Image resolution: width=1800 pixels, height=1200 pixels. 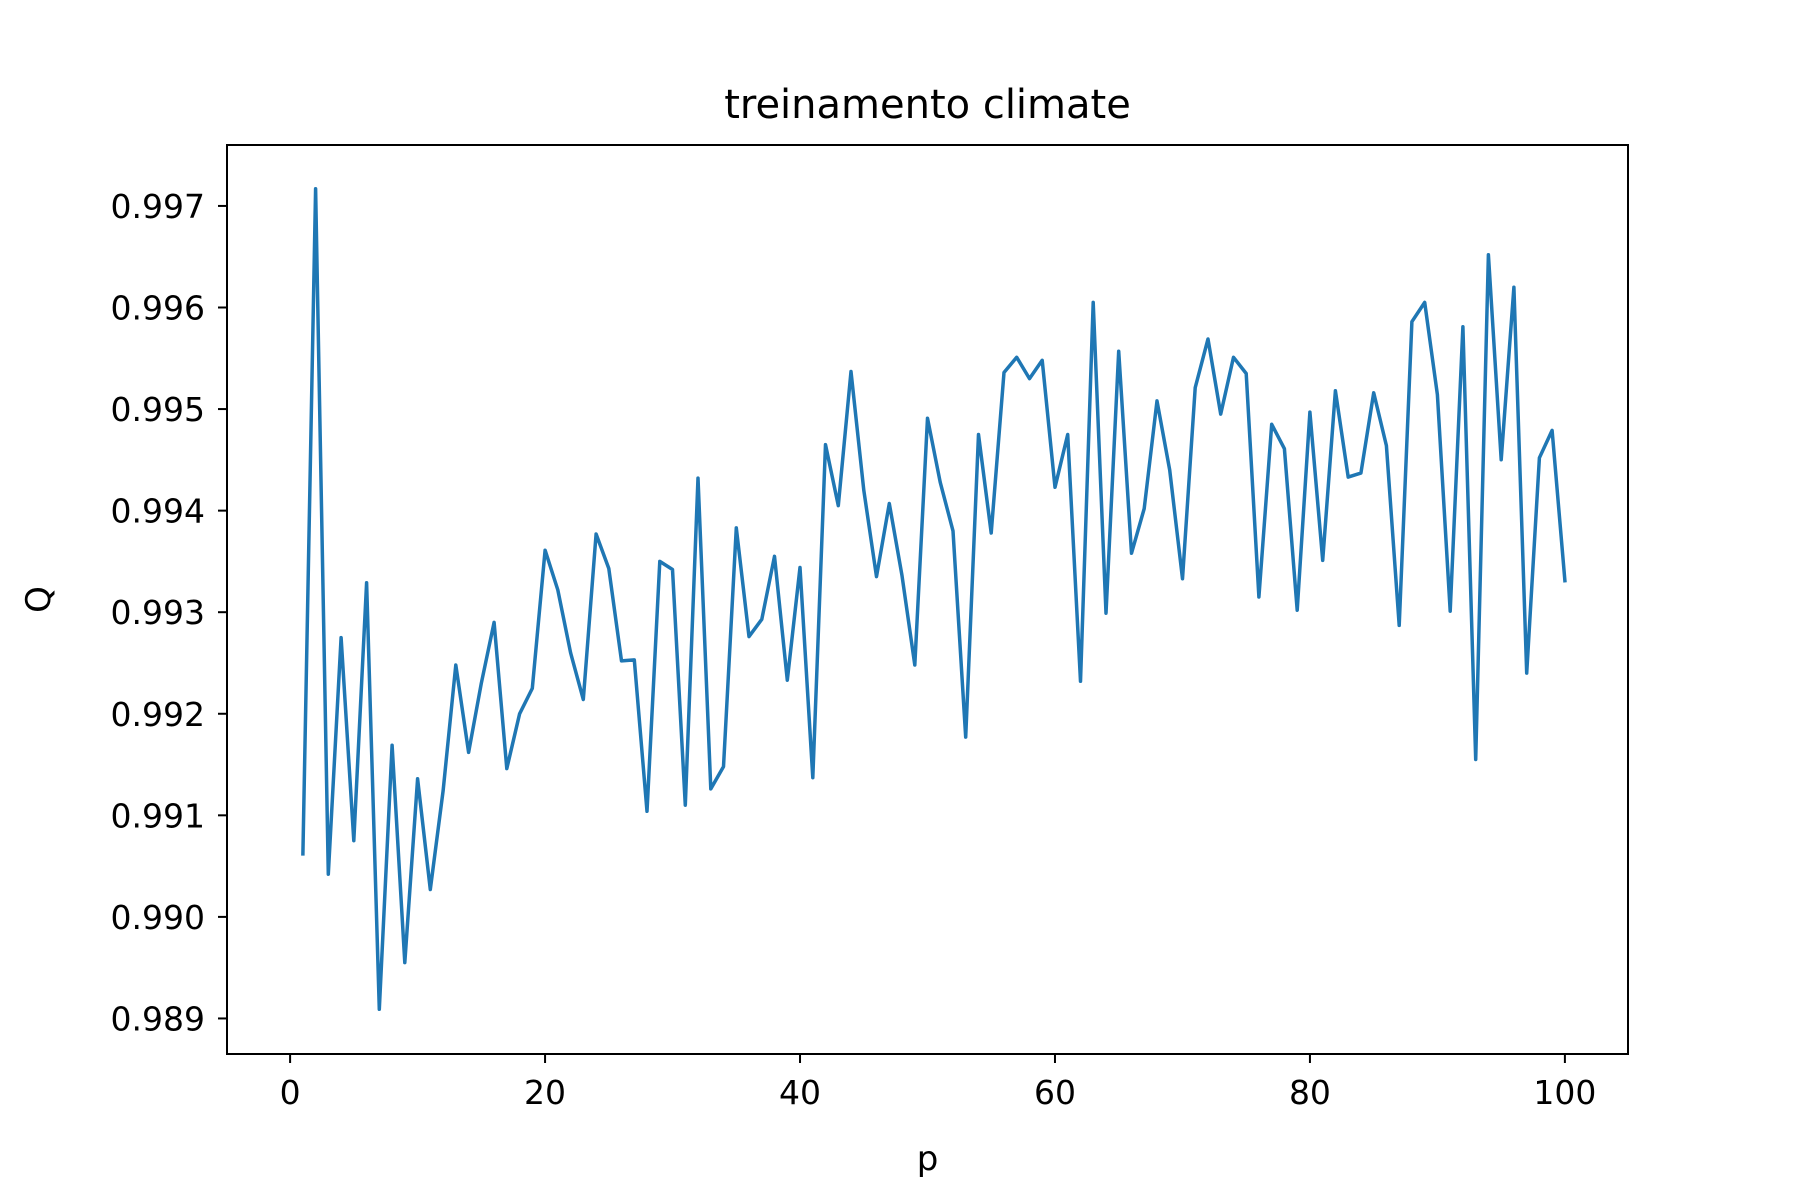 I want to click on chart-title: treinamento climate, so click(x=927, y=105).